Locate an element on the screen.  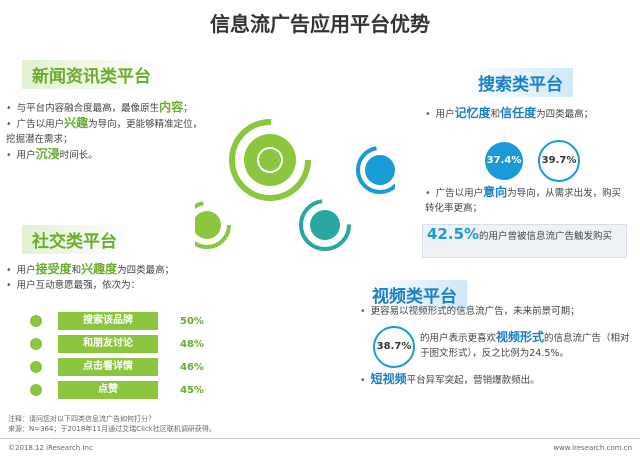
item: 广告以用户意向为导向，从需求出发，购买转化率更高； is located at coordinates (527, 200).